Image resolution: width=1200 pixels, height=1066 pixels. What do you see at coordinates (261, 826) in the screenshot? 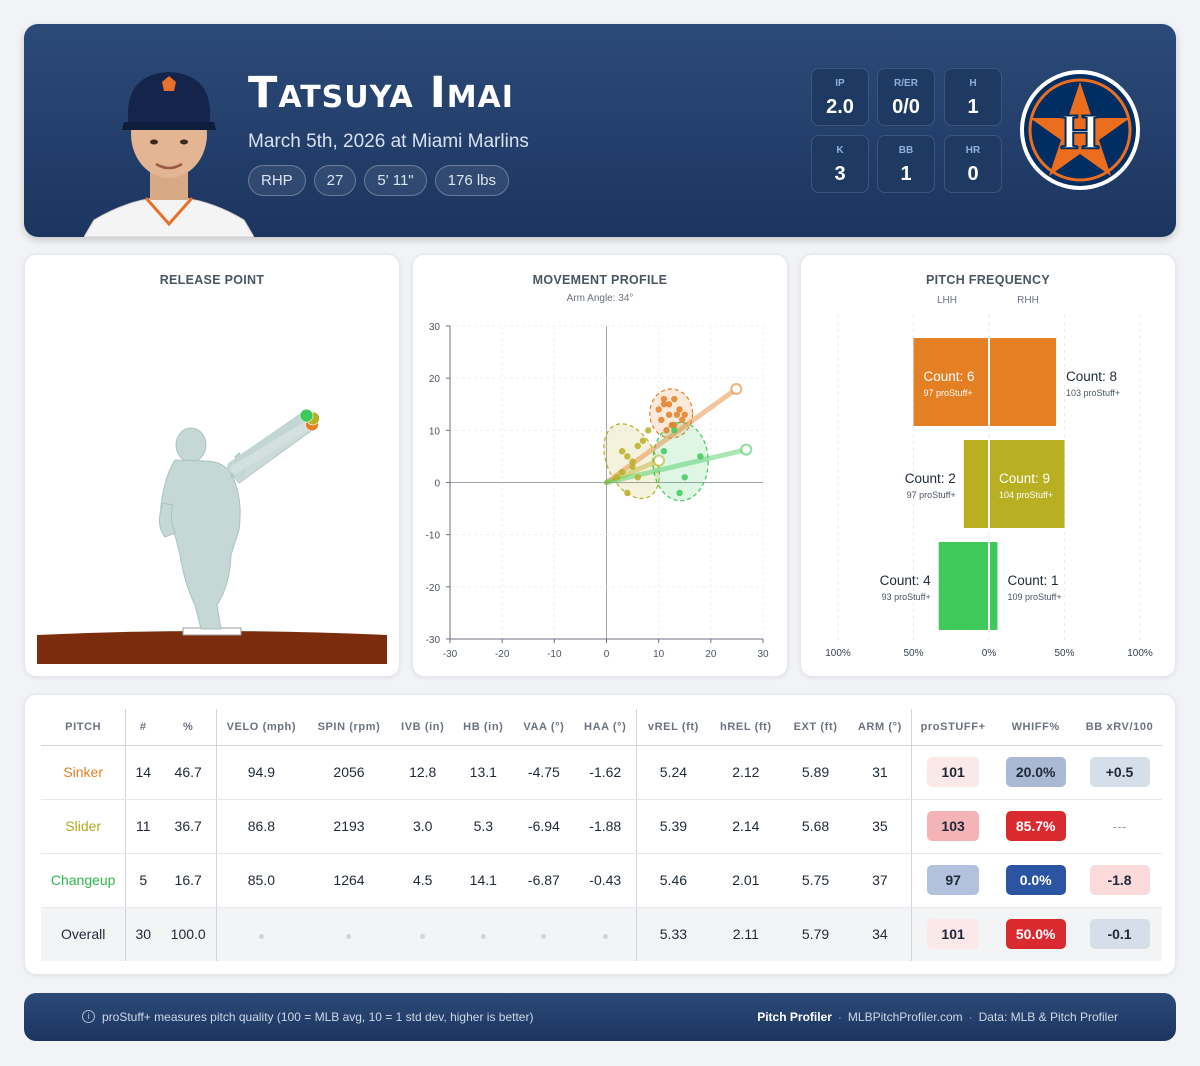
I see `metric-cell: 86.8` at bounding box center [261, 826].